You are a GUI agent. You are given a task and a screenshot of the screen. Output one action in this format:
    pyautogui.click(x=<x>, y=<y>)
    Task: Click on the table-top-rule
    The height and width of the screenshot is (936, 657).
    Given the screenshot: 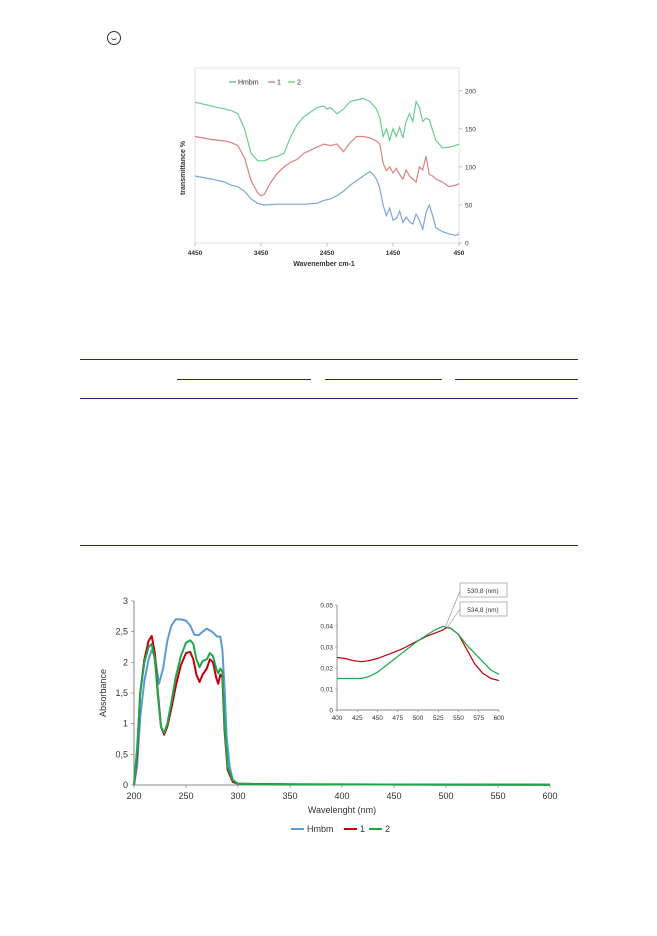 What is the action you would take?
    pyautogui.click(x=329, y=359)
    